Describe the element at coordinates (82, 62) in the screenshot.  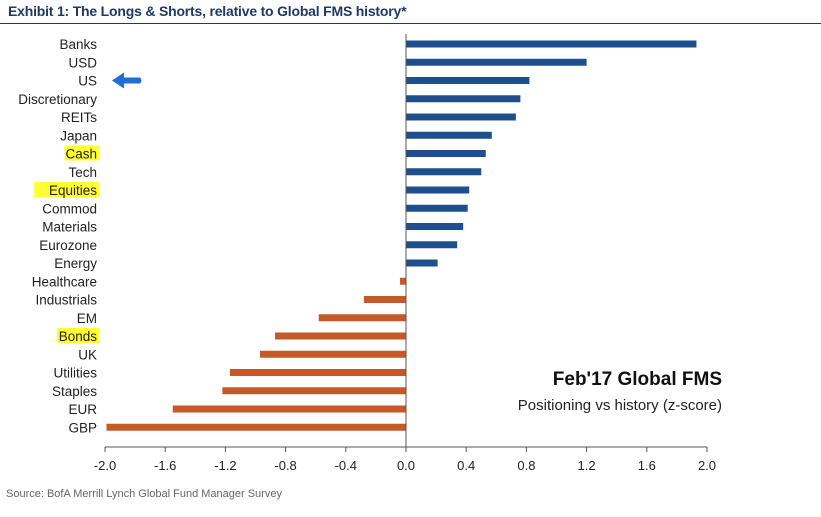
I see `category-label-usd: USD` at that location.